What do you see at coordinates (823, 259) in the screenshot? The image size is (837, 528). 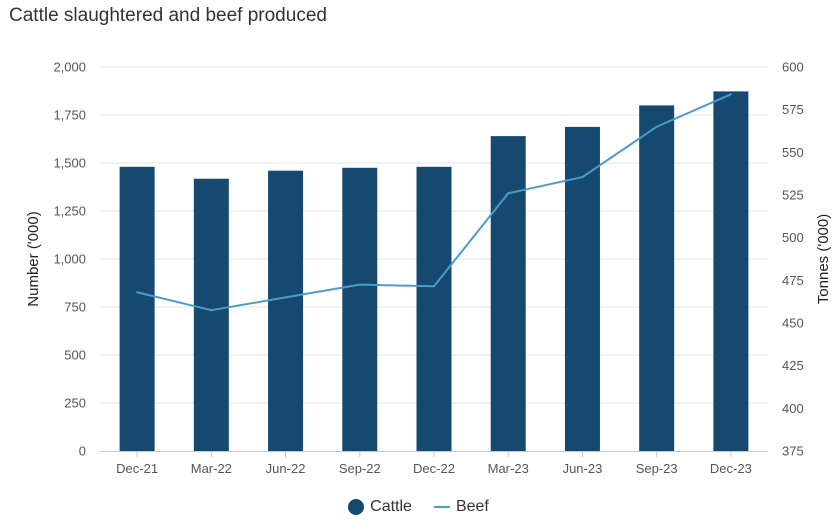 I see `right-axis-title: Tonnes ('000)` at bounding box center [823, 259].